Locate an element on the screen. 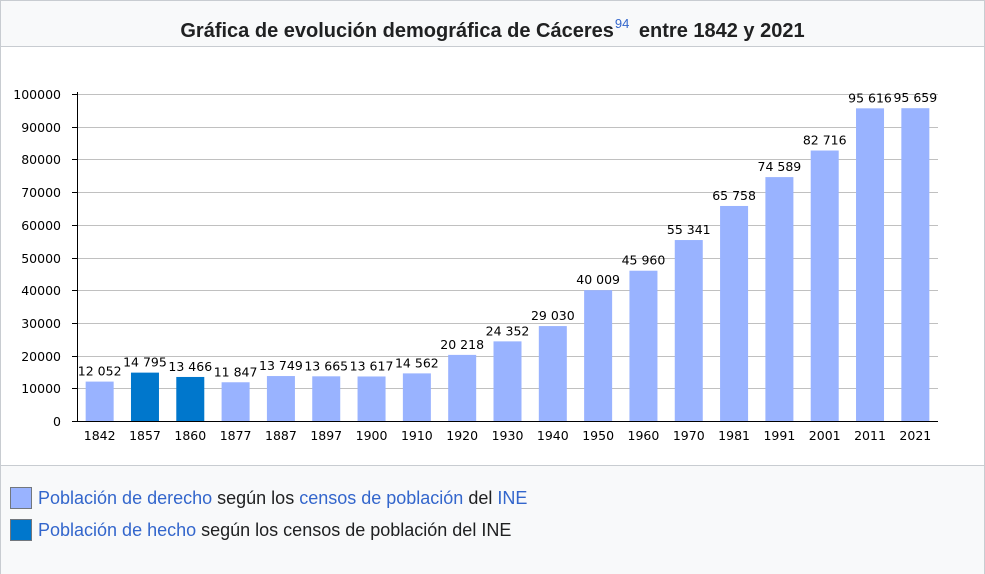 The height and width of the screenshot is (574, 985). link-poblacion-de-hecho: Población de hecho is located at coordinates (117, 530).